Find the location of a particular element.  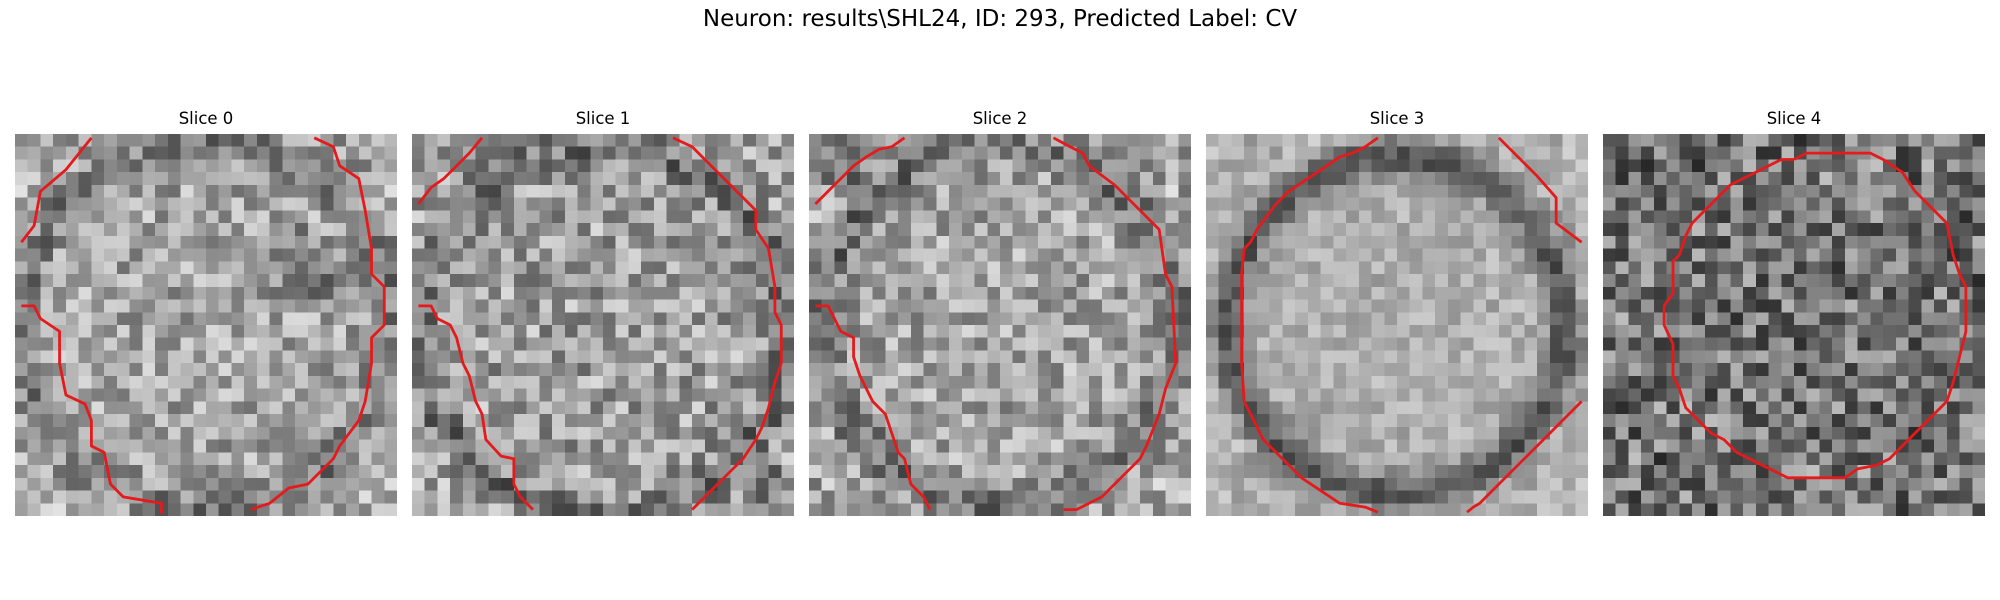

slice-panel-1: Slice 1 is located at coordinates (603, 312).